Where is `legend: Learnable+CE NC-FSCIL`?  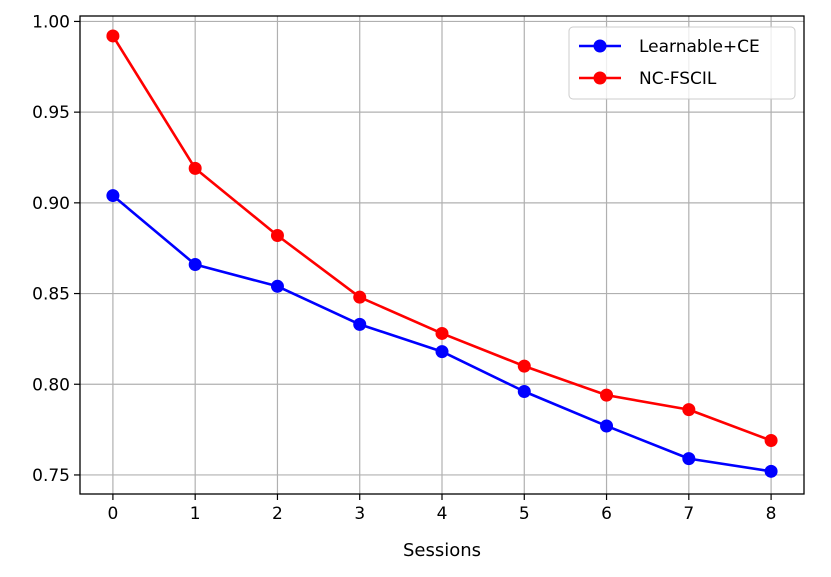 legend: Learnable+CE NC-FSCIL is located at coordinates (682, 63).